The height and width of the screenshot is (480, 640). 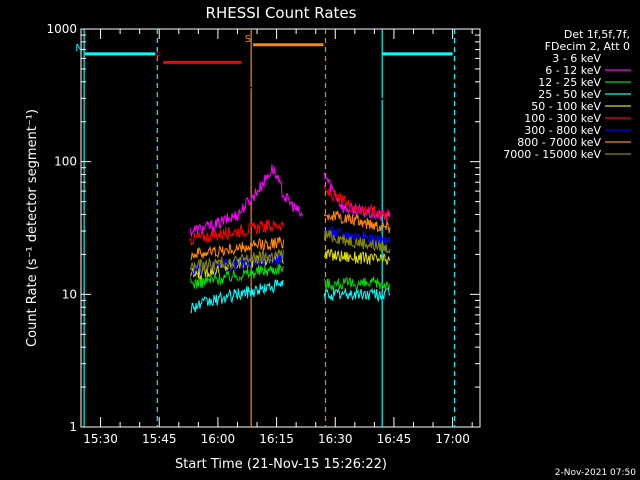 What do you see at coordinates (597, 34) in the screenshot?
I see `legend-header: Det 1f,5f,7f,` at bounding box center [597, 34].